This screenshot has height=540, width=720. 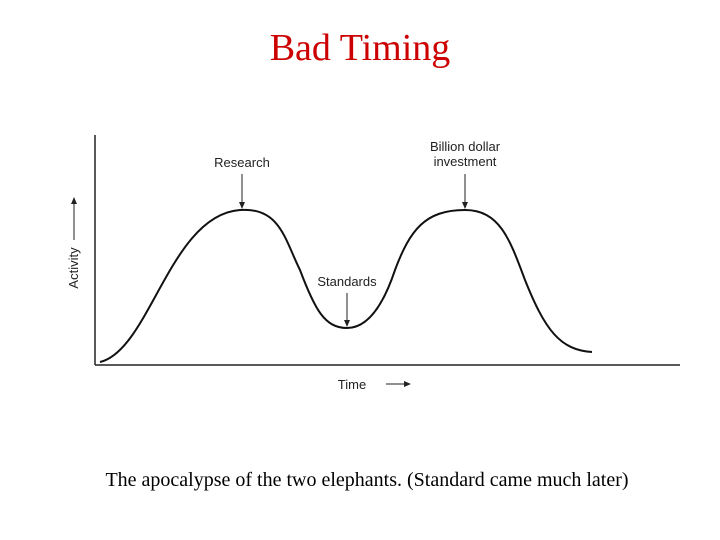 What do you see at coordinates (73, 268) in the screenshot?
I see `y-axis-label: Activity` at bounding box center [73, 268].